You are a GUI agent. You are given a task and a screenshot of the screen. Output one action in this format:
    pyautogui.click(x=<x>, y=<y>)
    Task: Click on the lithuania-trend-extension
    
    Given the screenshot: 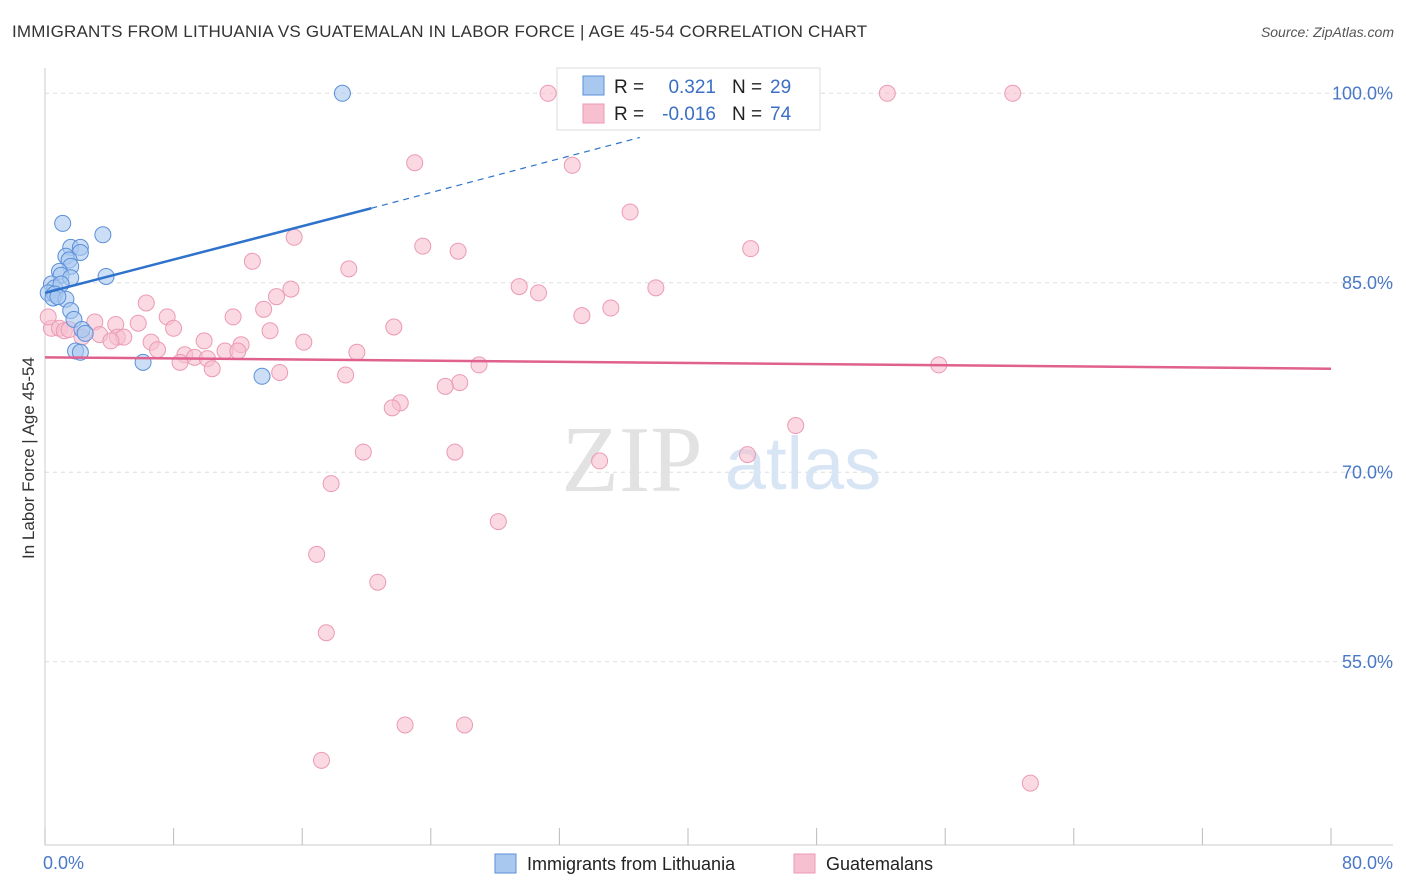 What is the action you would take?
    pyautogui.click(x=505, y=172)
    